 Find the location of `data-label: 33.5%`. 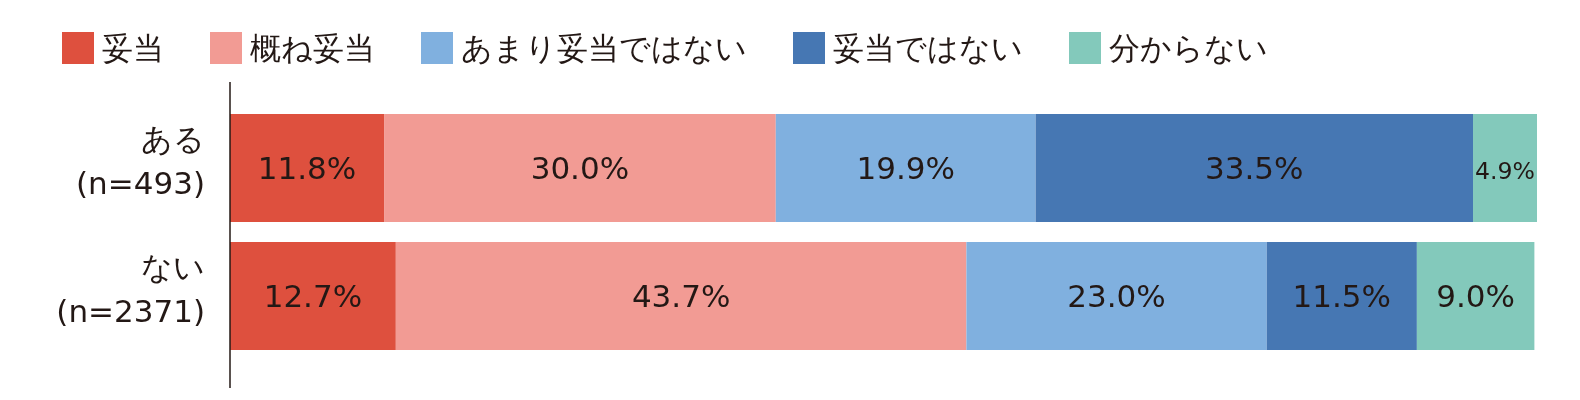

data-label: 33.5% is located at coordinates (1254, 168).